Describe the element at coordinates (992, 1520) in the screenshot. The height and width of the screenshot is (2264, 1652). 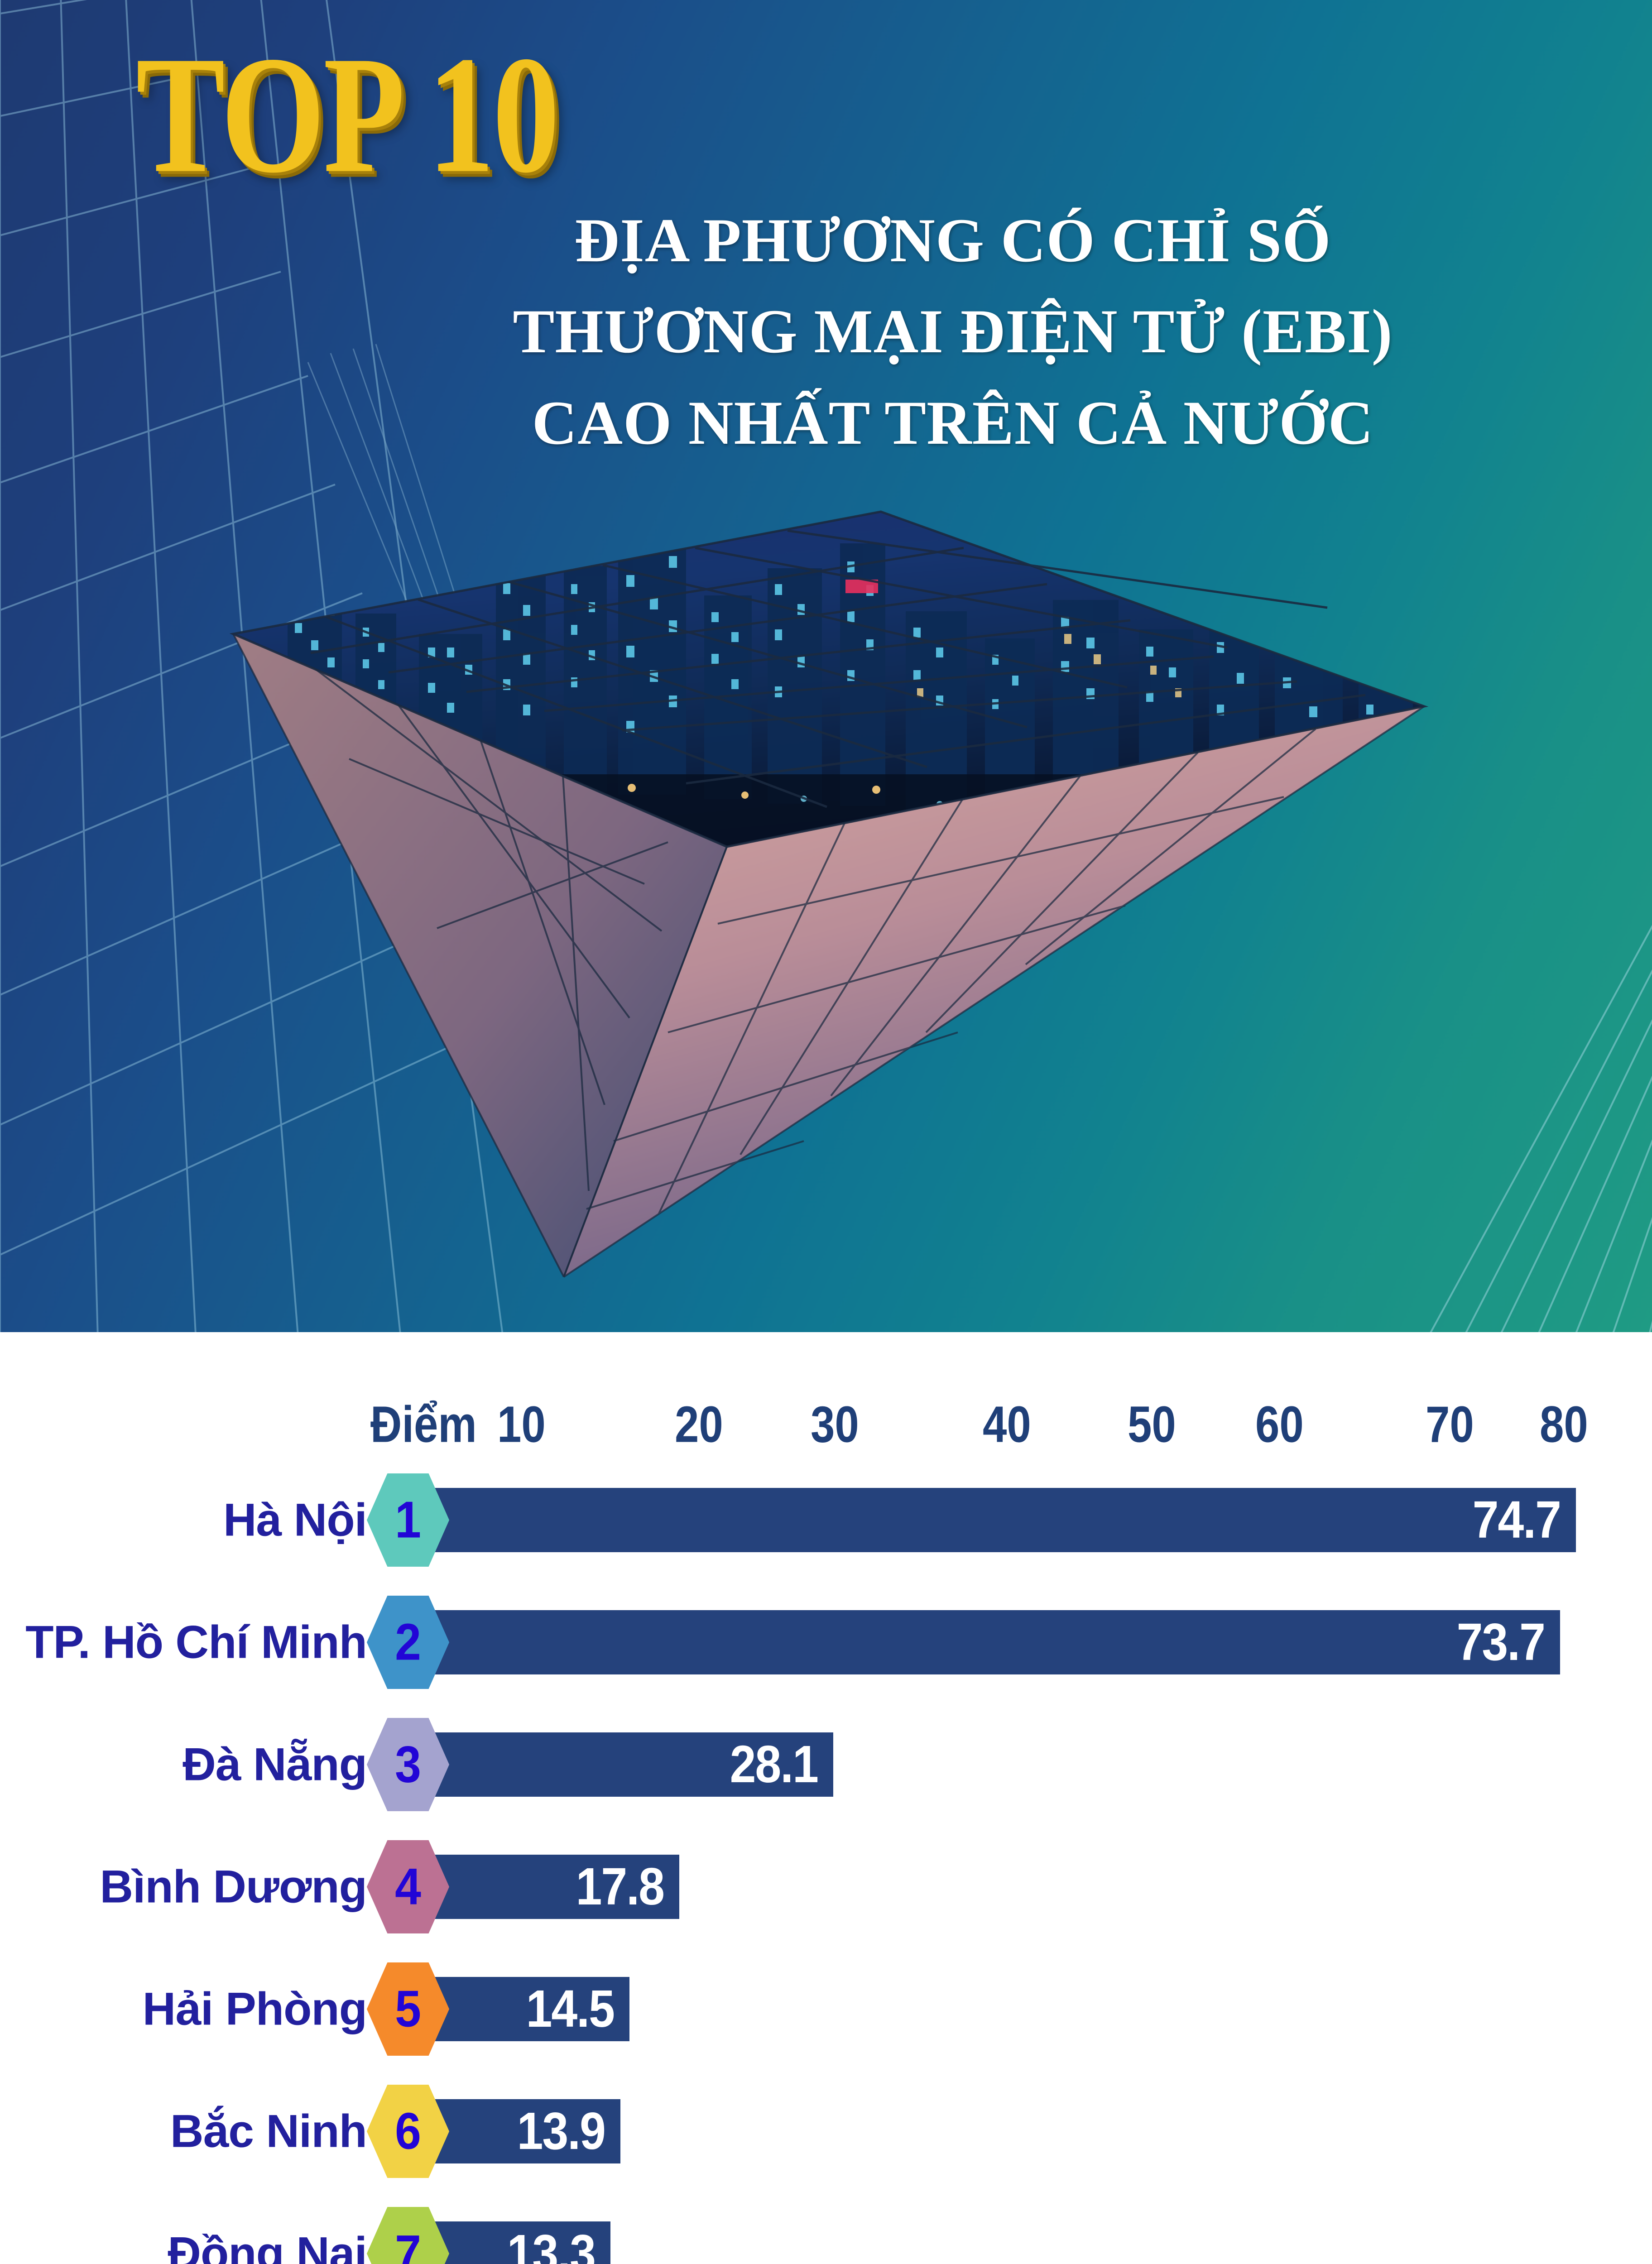
I see `bar-track: 74.7` at that location.